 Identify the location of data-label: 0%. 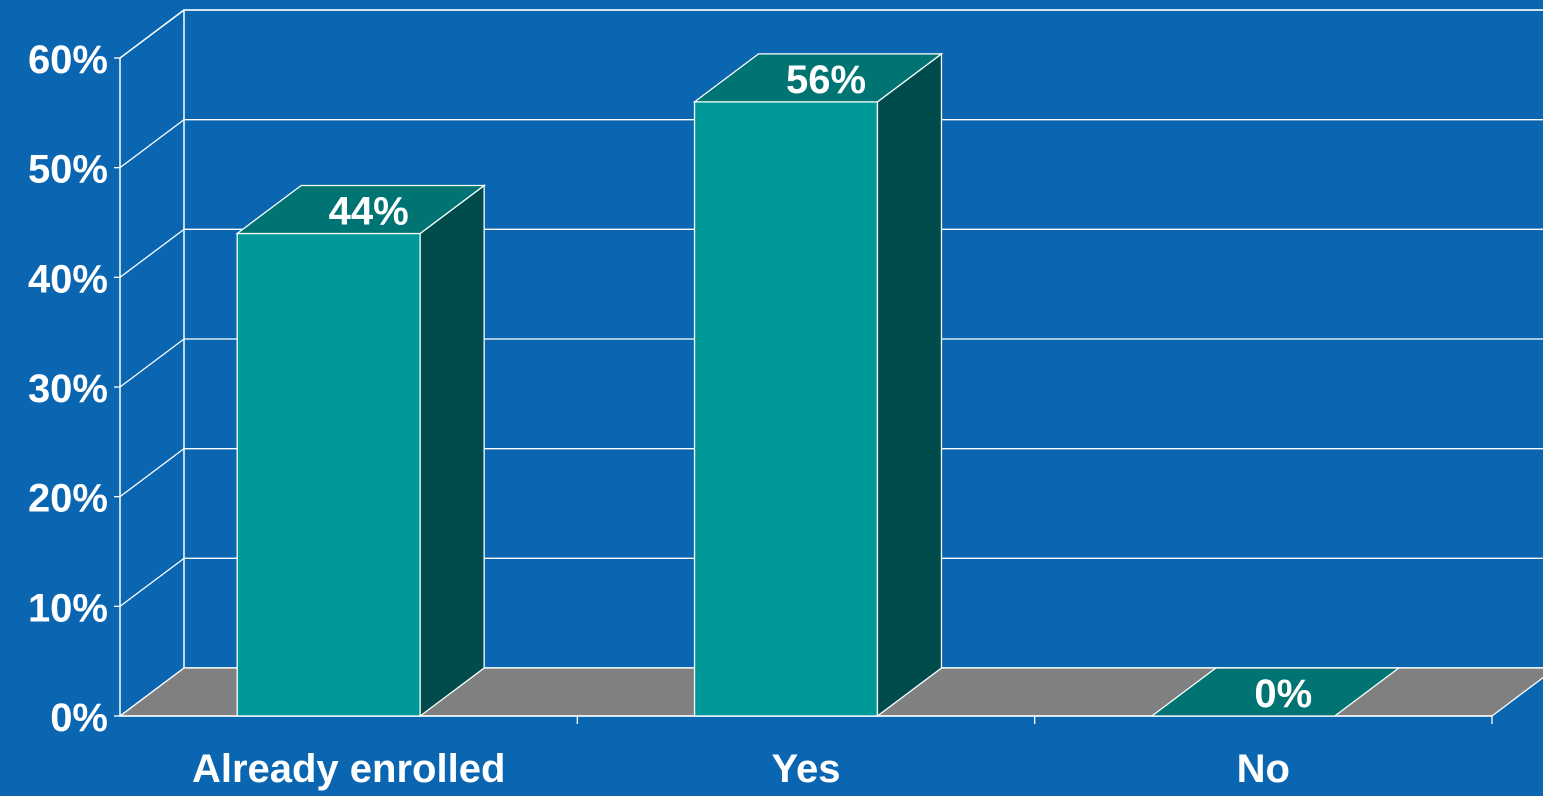
(1283, 694).